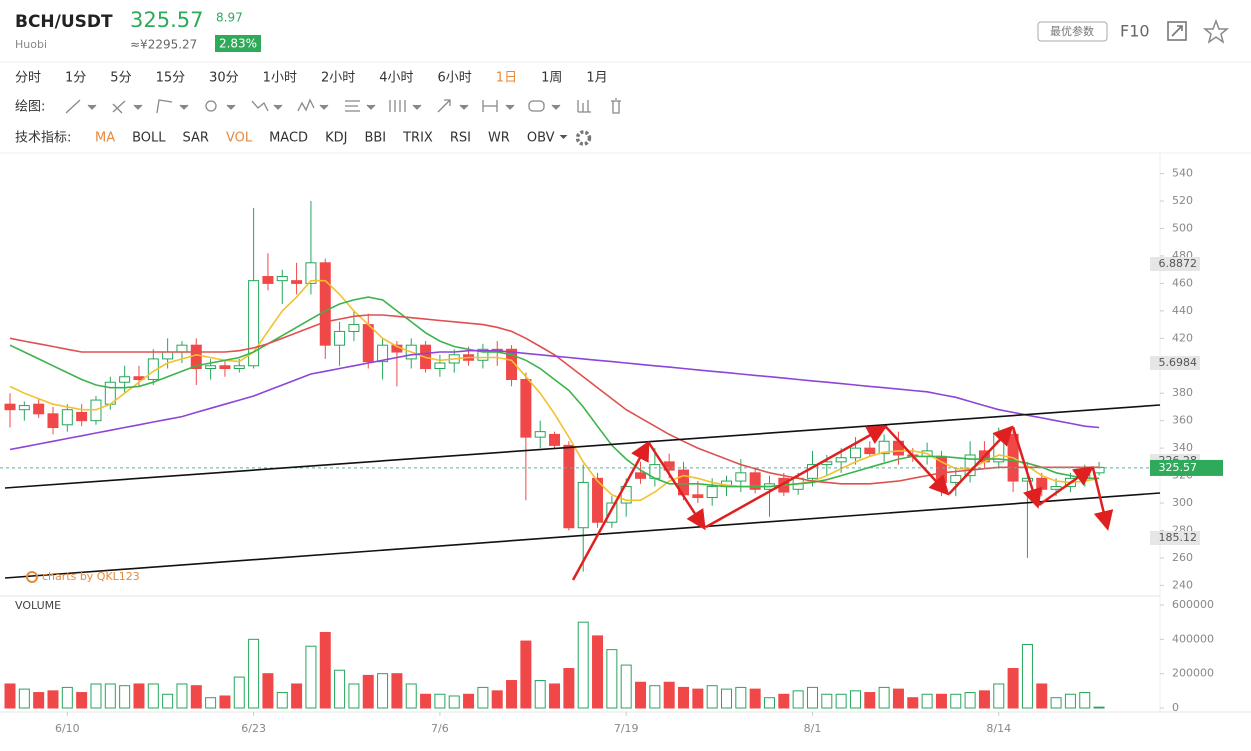  What do you see at coordinates (1182, 282) in the screenshot?
I see `y-tick-label: 460` at bounding box center [1182, 282].